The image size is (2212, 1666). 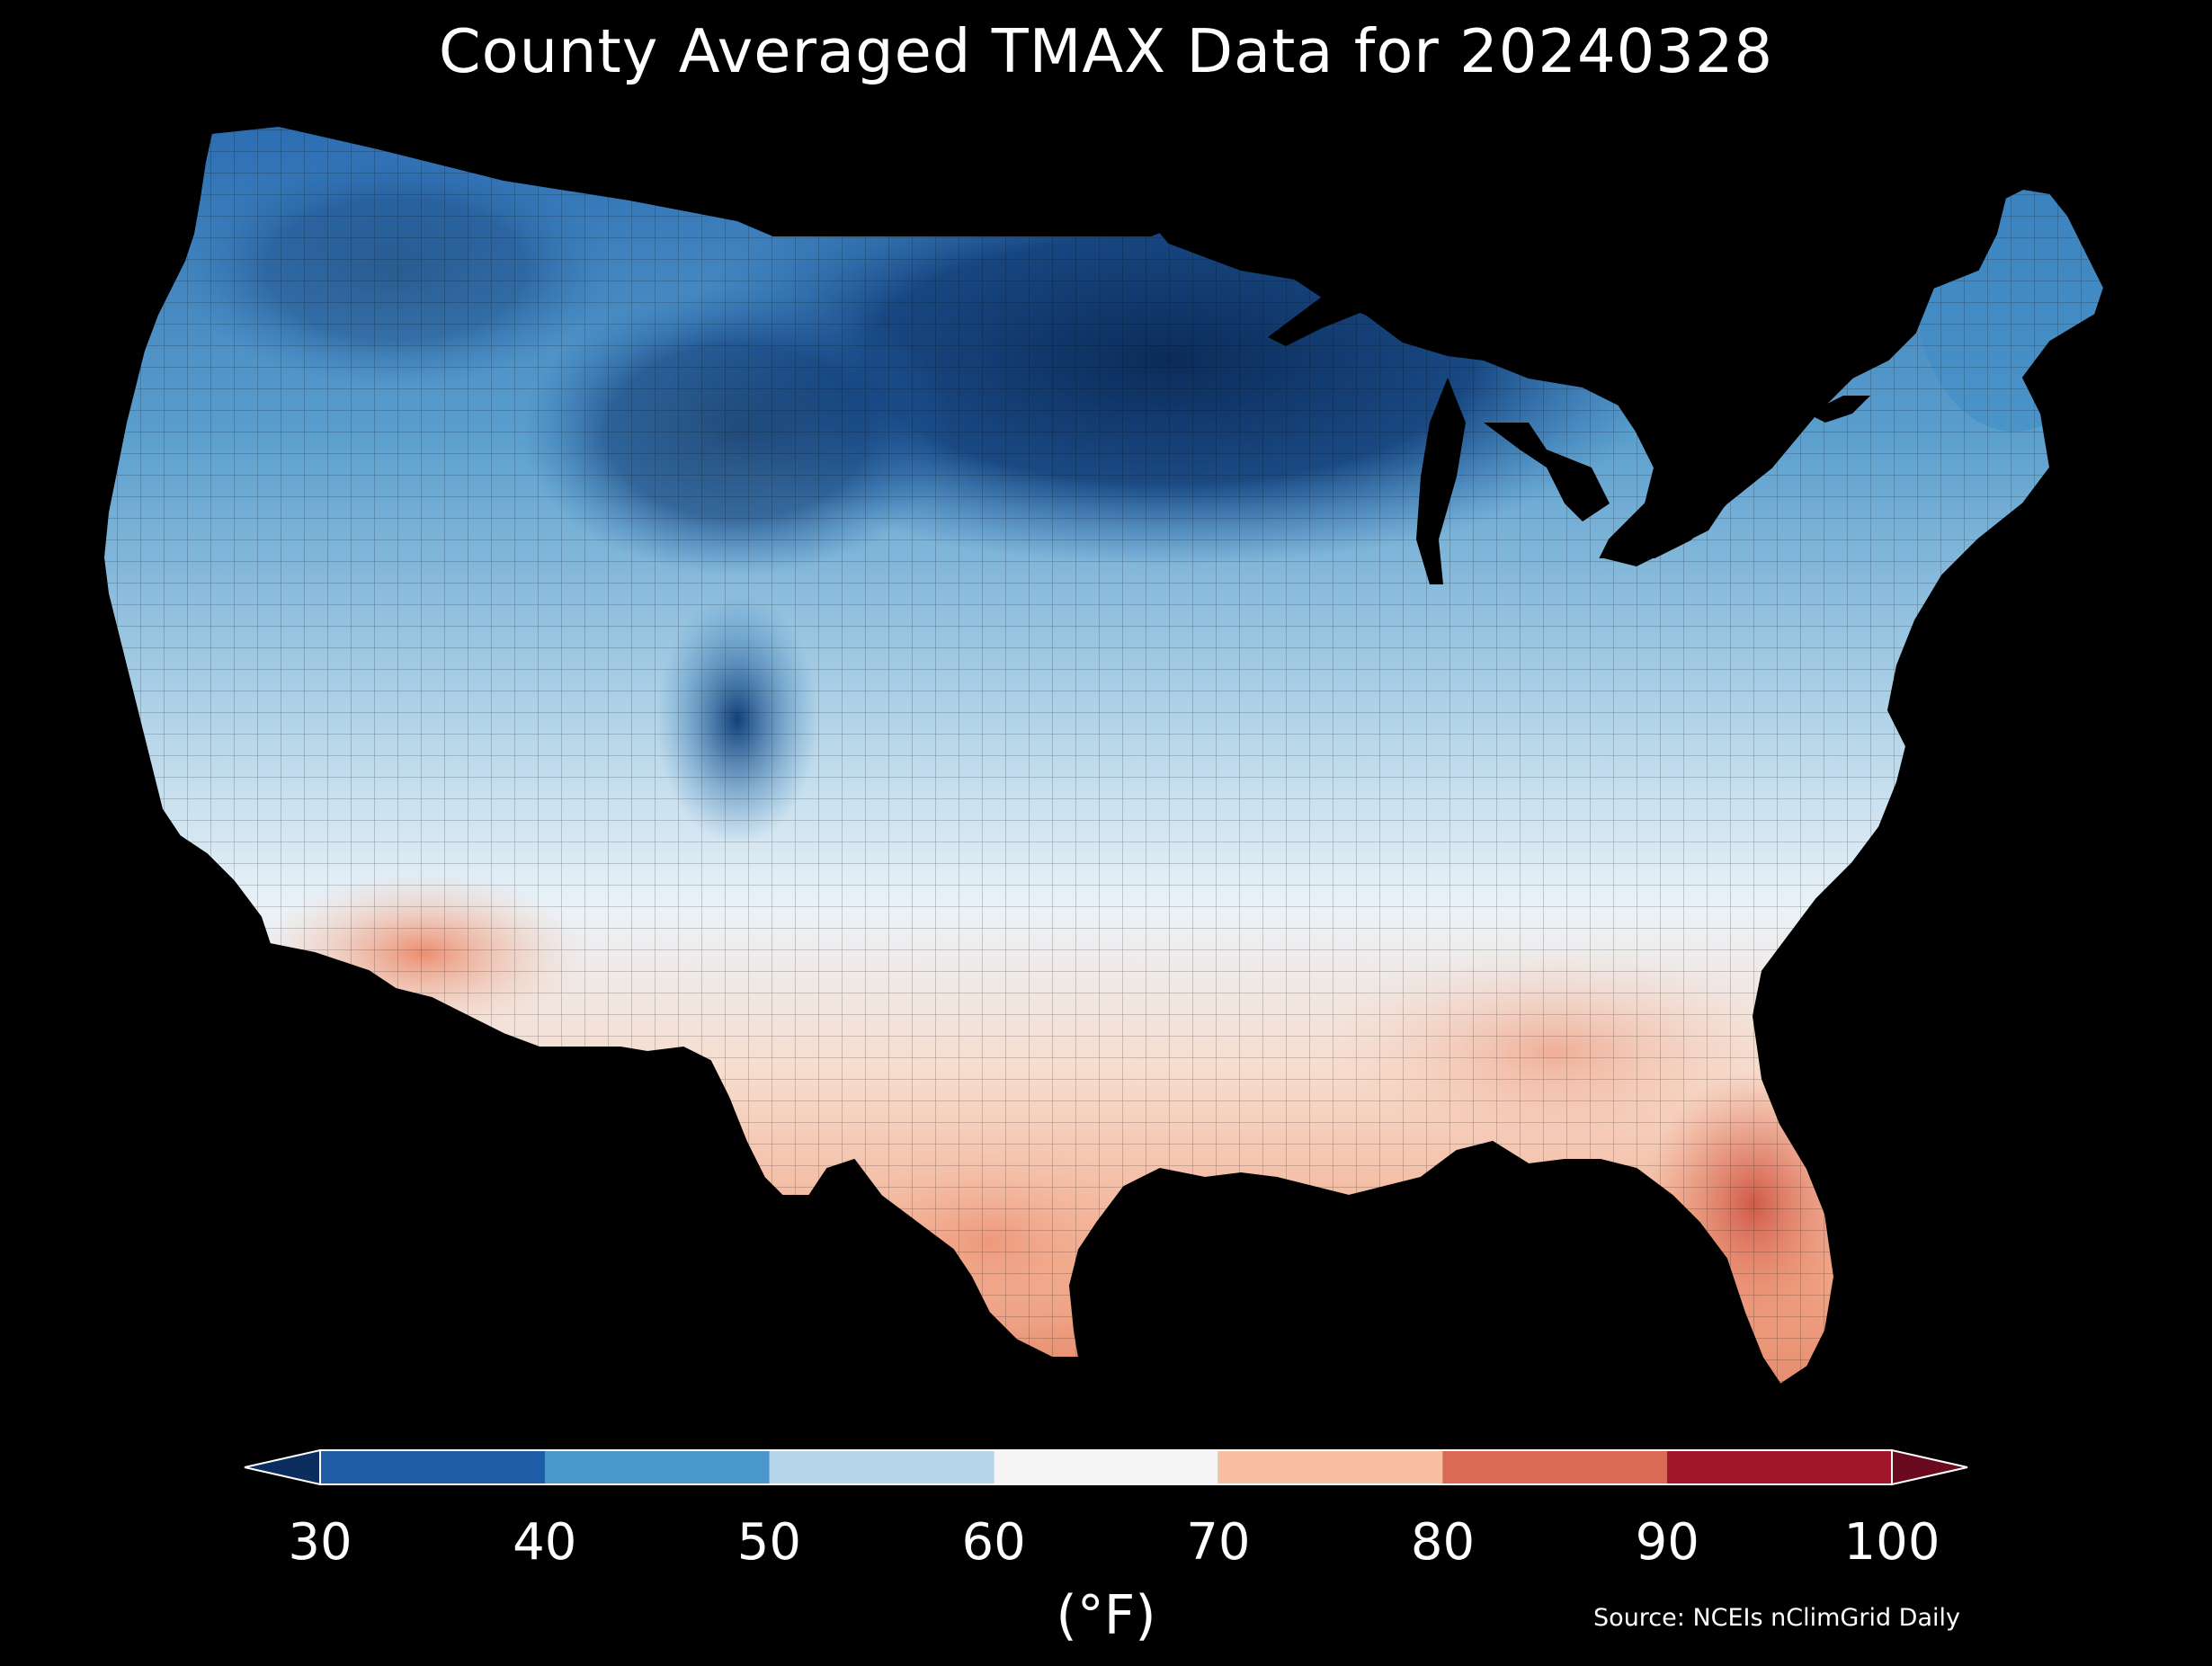 What do you see at coordinates (1443, 1542) in the screenshot?
I see `colorbar-tick-label: 80` at bounding box center [1443, 1542].